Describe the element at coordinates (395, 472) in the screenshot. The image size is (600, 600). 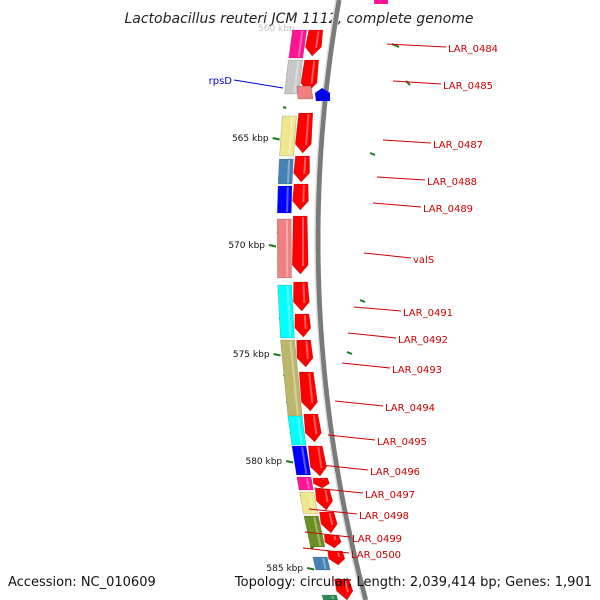
I see `gene-label-LAR_0496: LAR_0496` at that location.